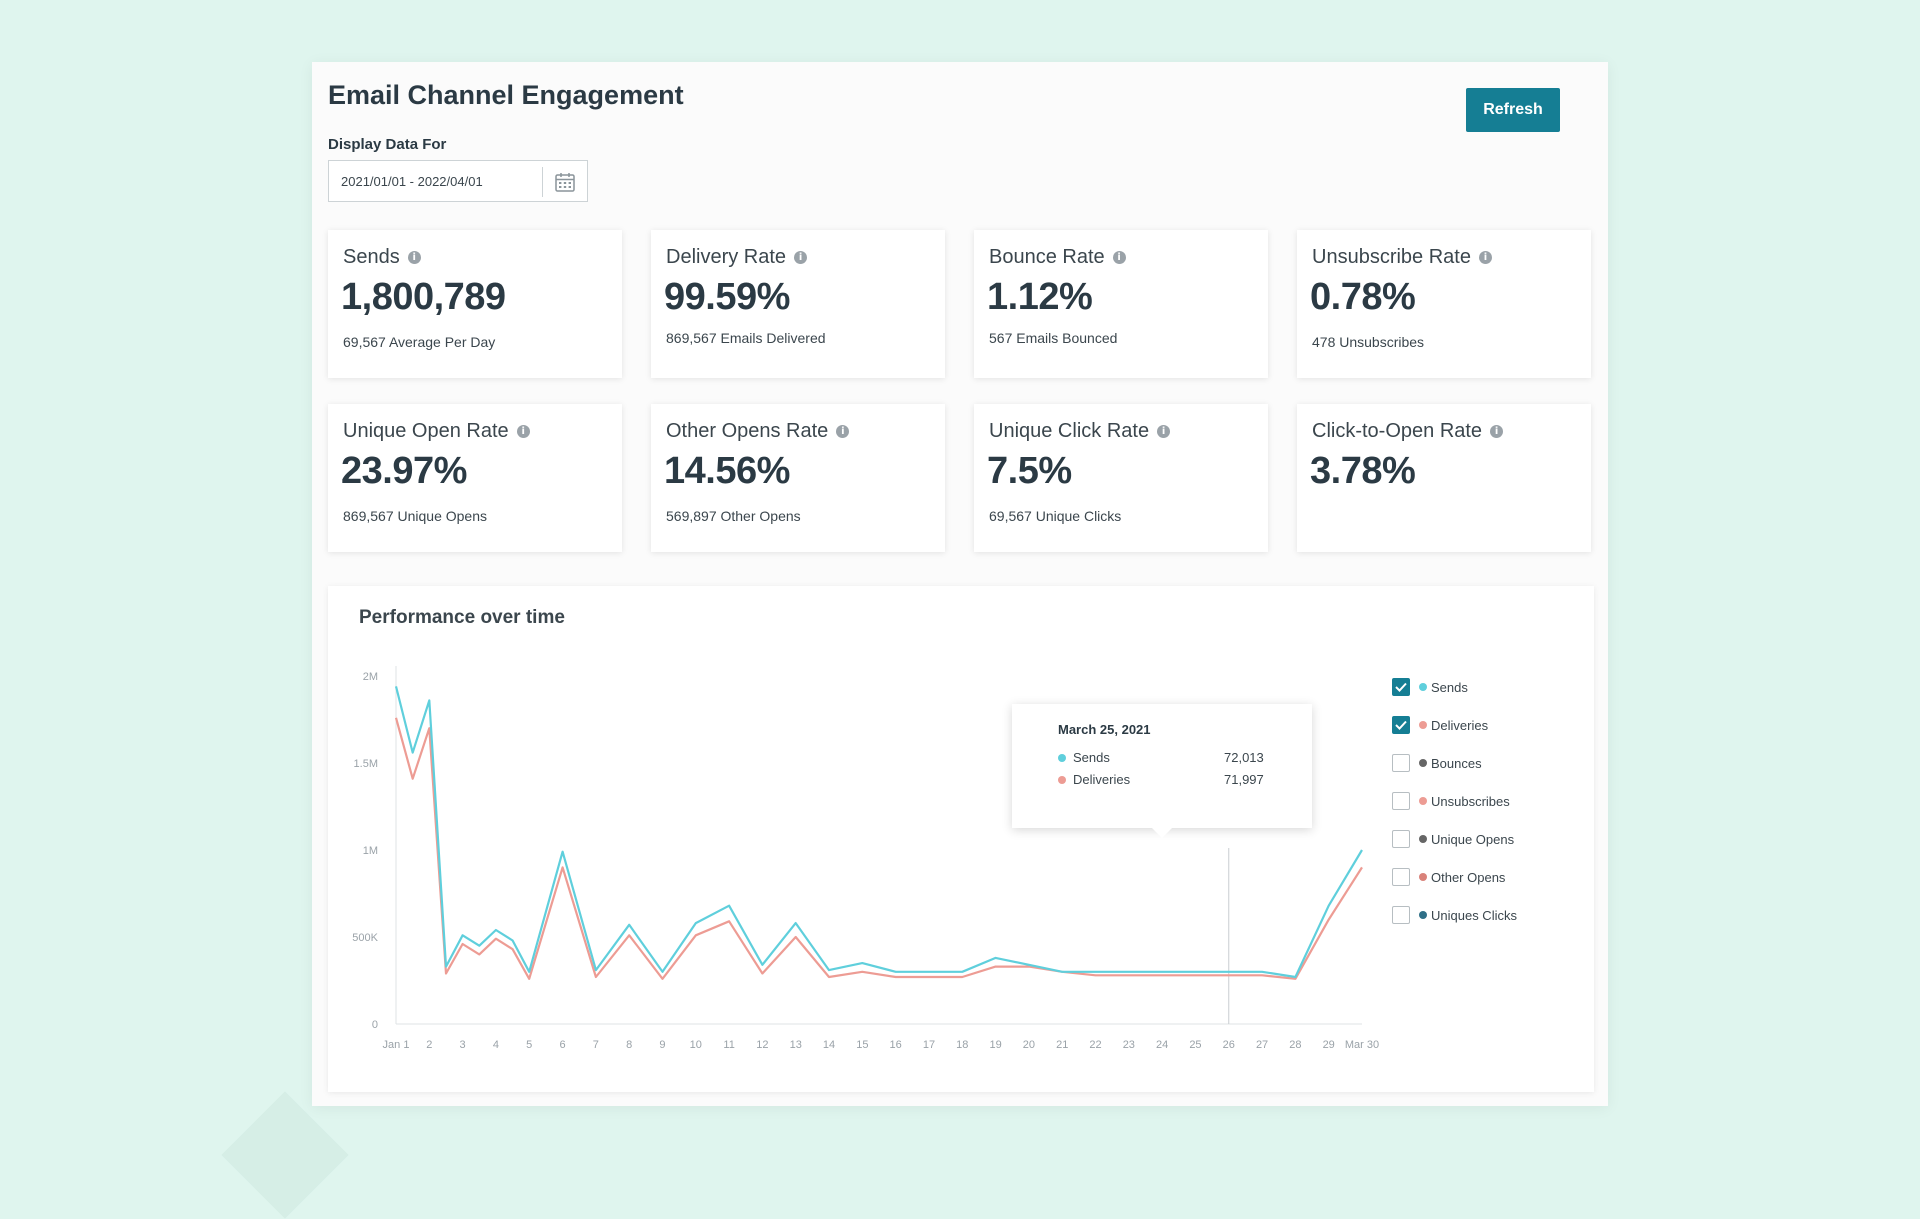 Image resolution: width=1920 pixels, height=1219 pixels. I want to click on date-range-value: 2021/01/01 - 2022/04/01, so click(412, 181).